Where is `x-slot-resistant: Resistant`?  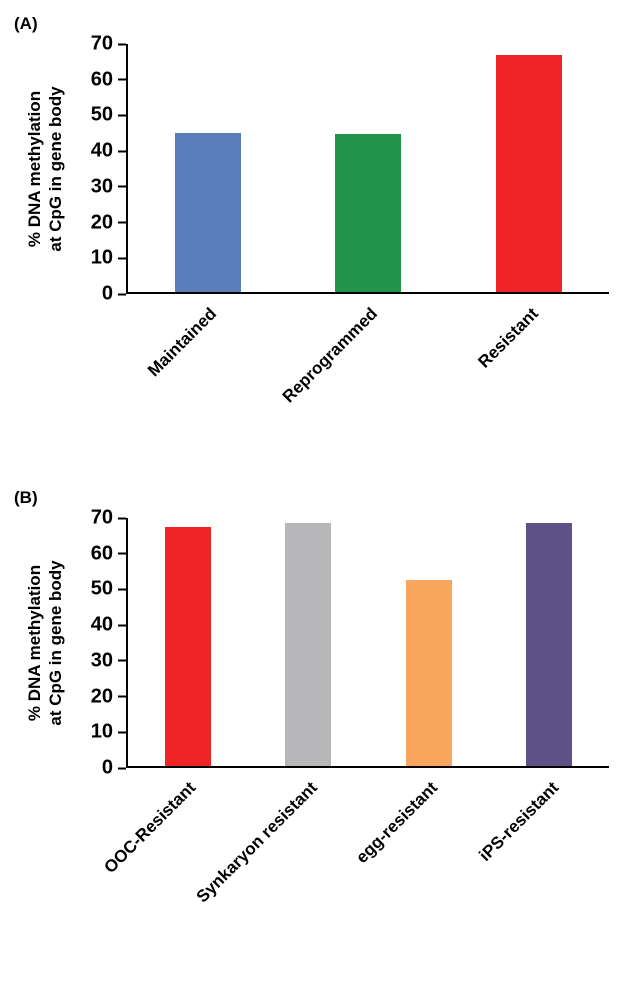
x-slot-resistant: Resistant is located at coordinates (528, 360).